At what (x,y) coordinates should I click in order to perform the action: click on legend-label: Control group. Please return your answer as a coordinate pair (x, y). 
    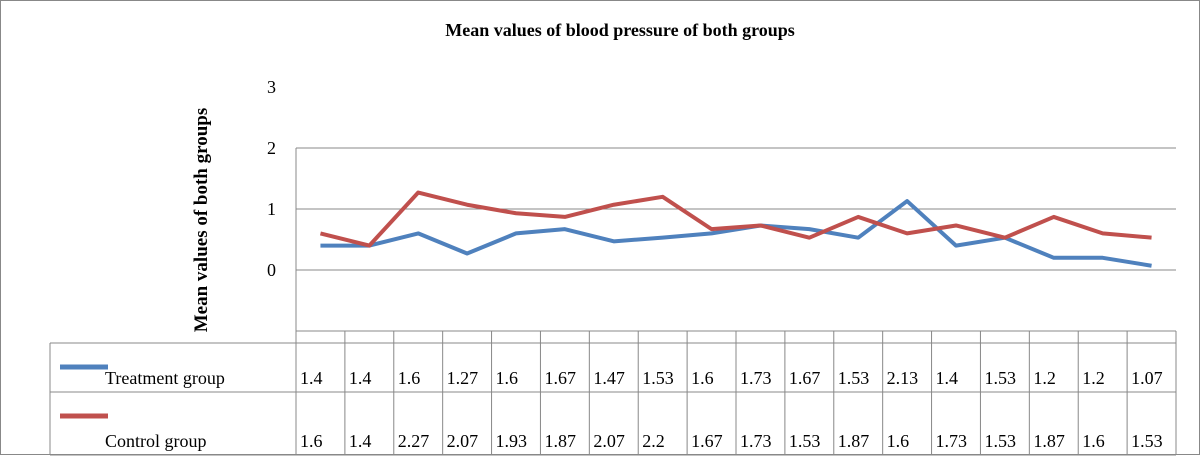
    Looking at the image, I should click on (156, 441).